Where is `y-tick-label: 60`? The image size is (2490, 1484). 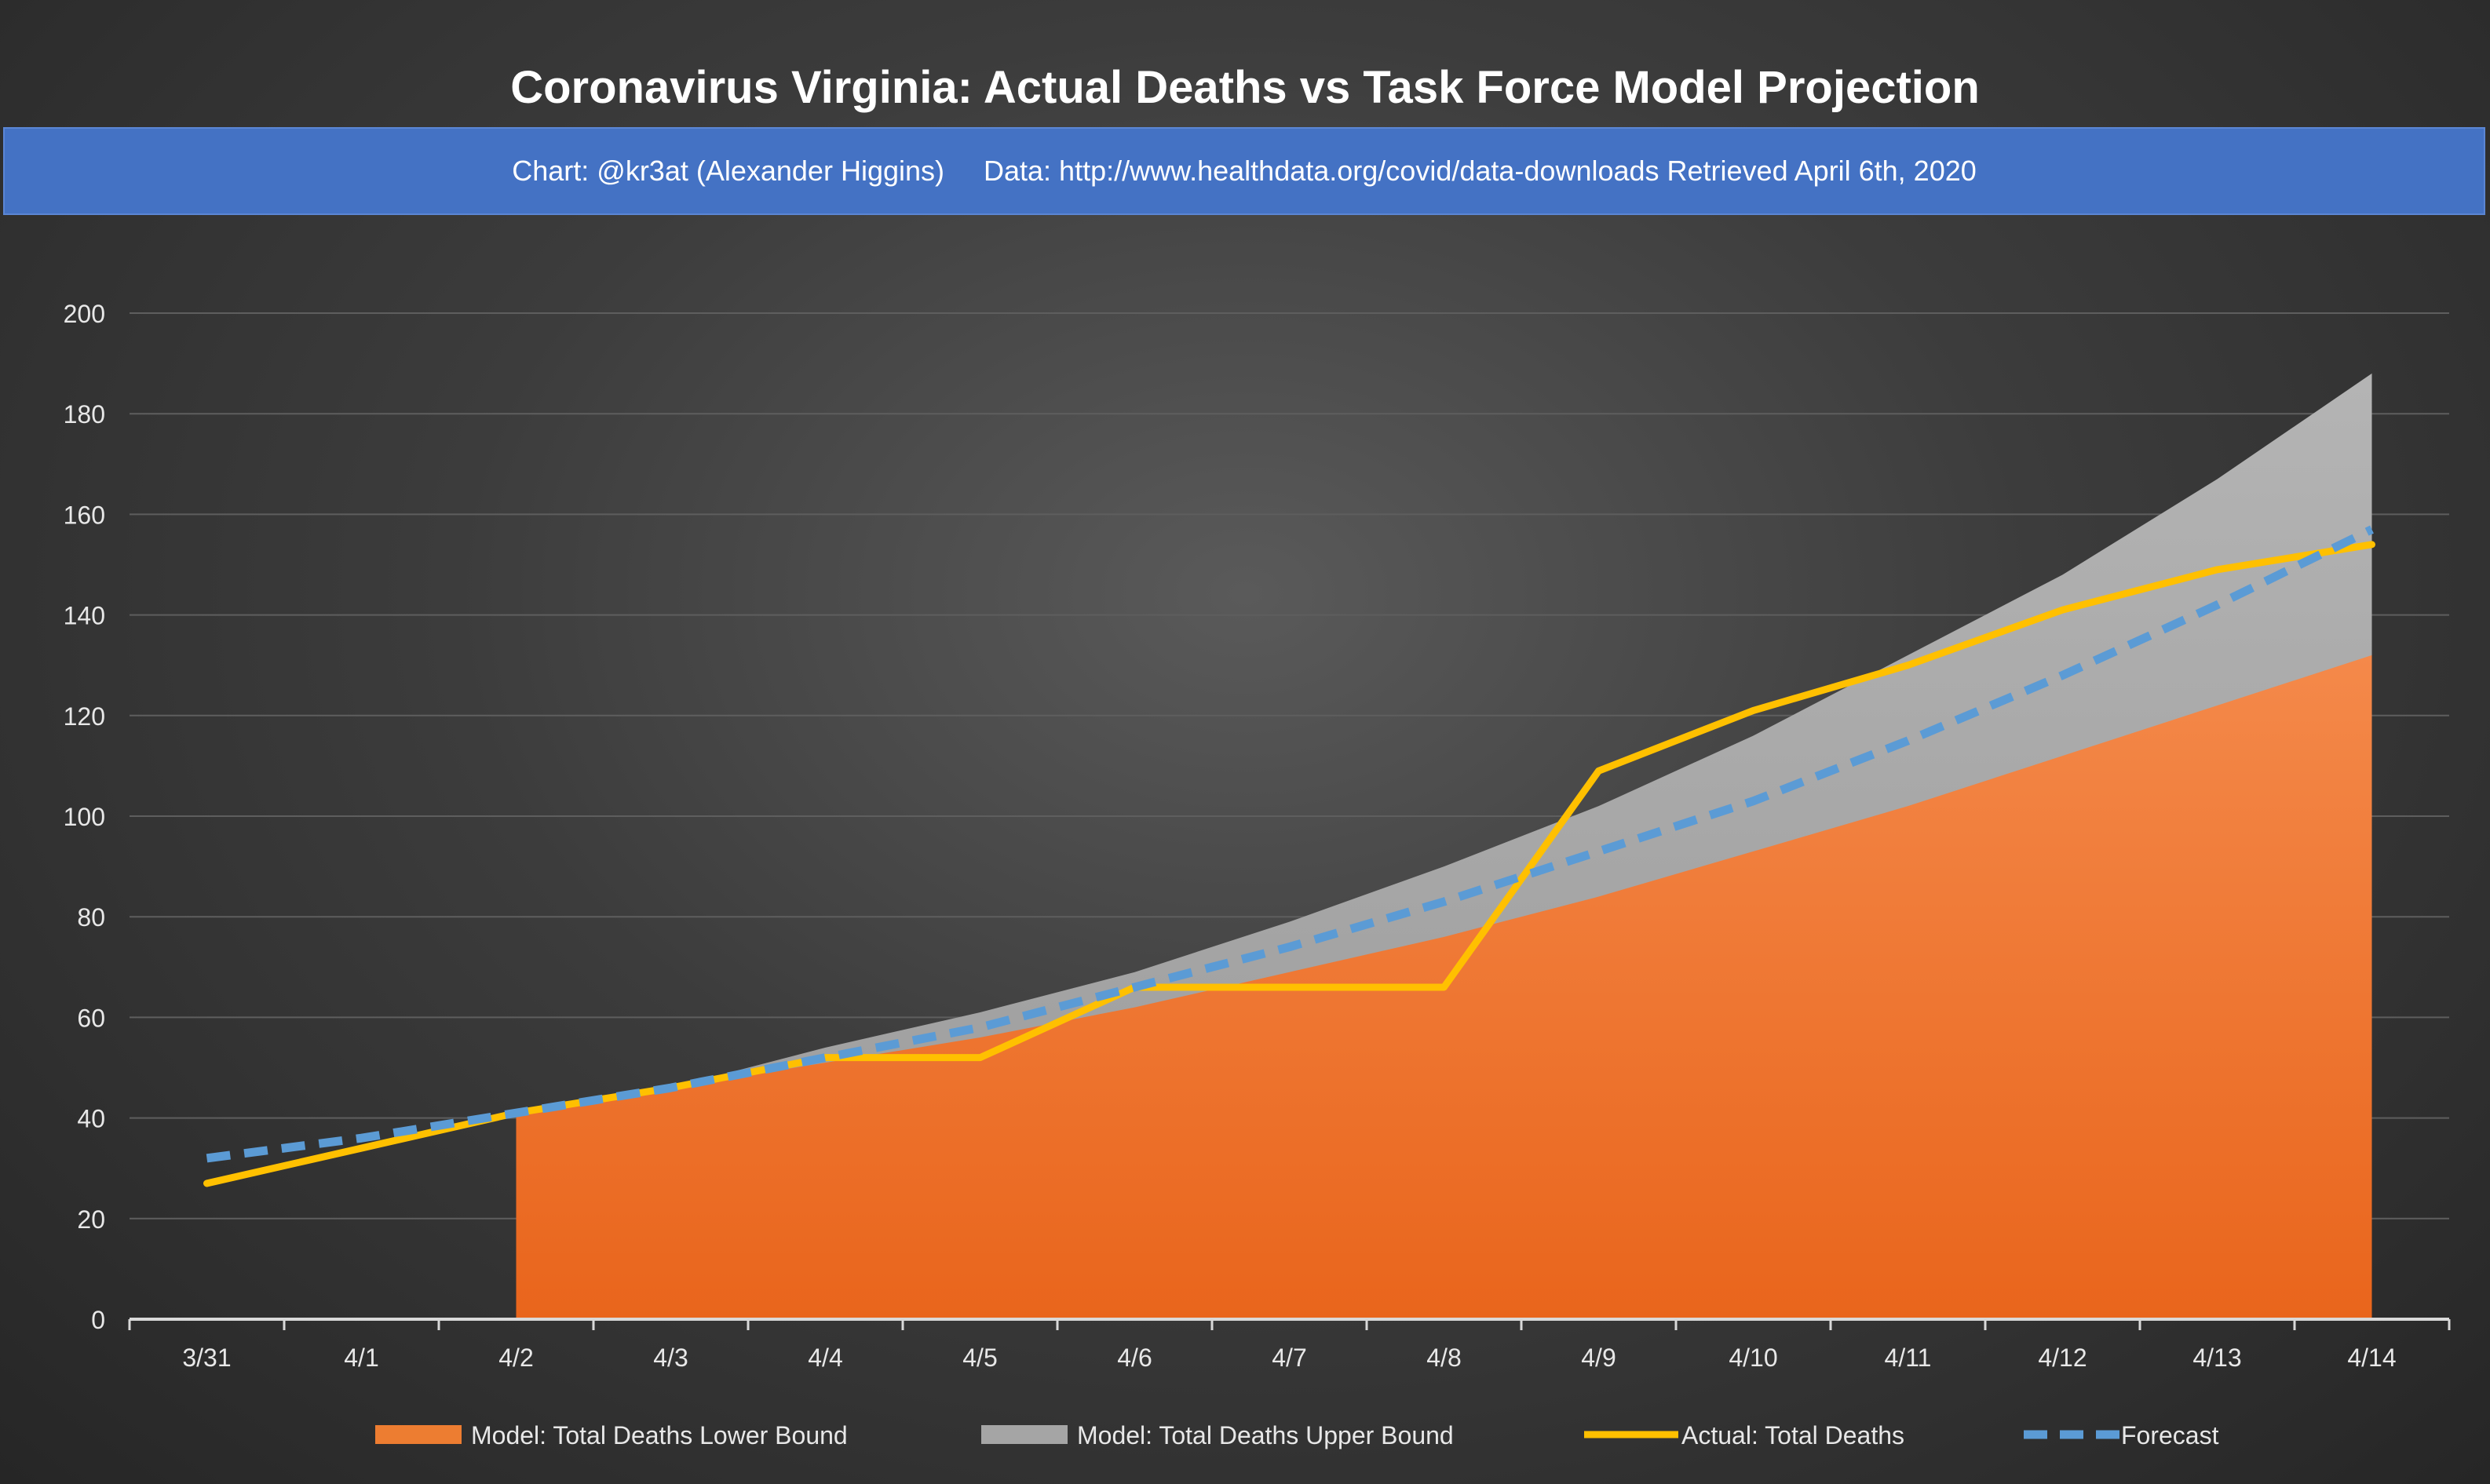 y-tick-label: 60 is located at coordinates (91, 1018).